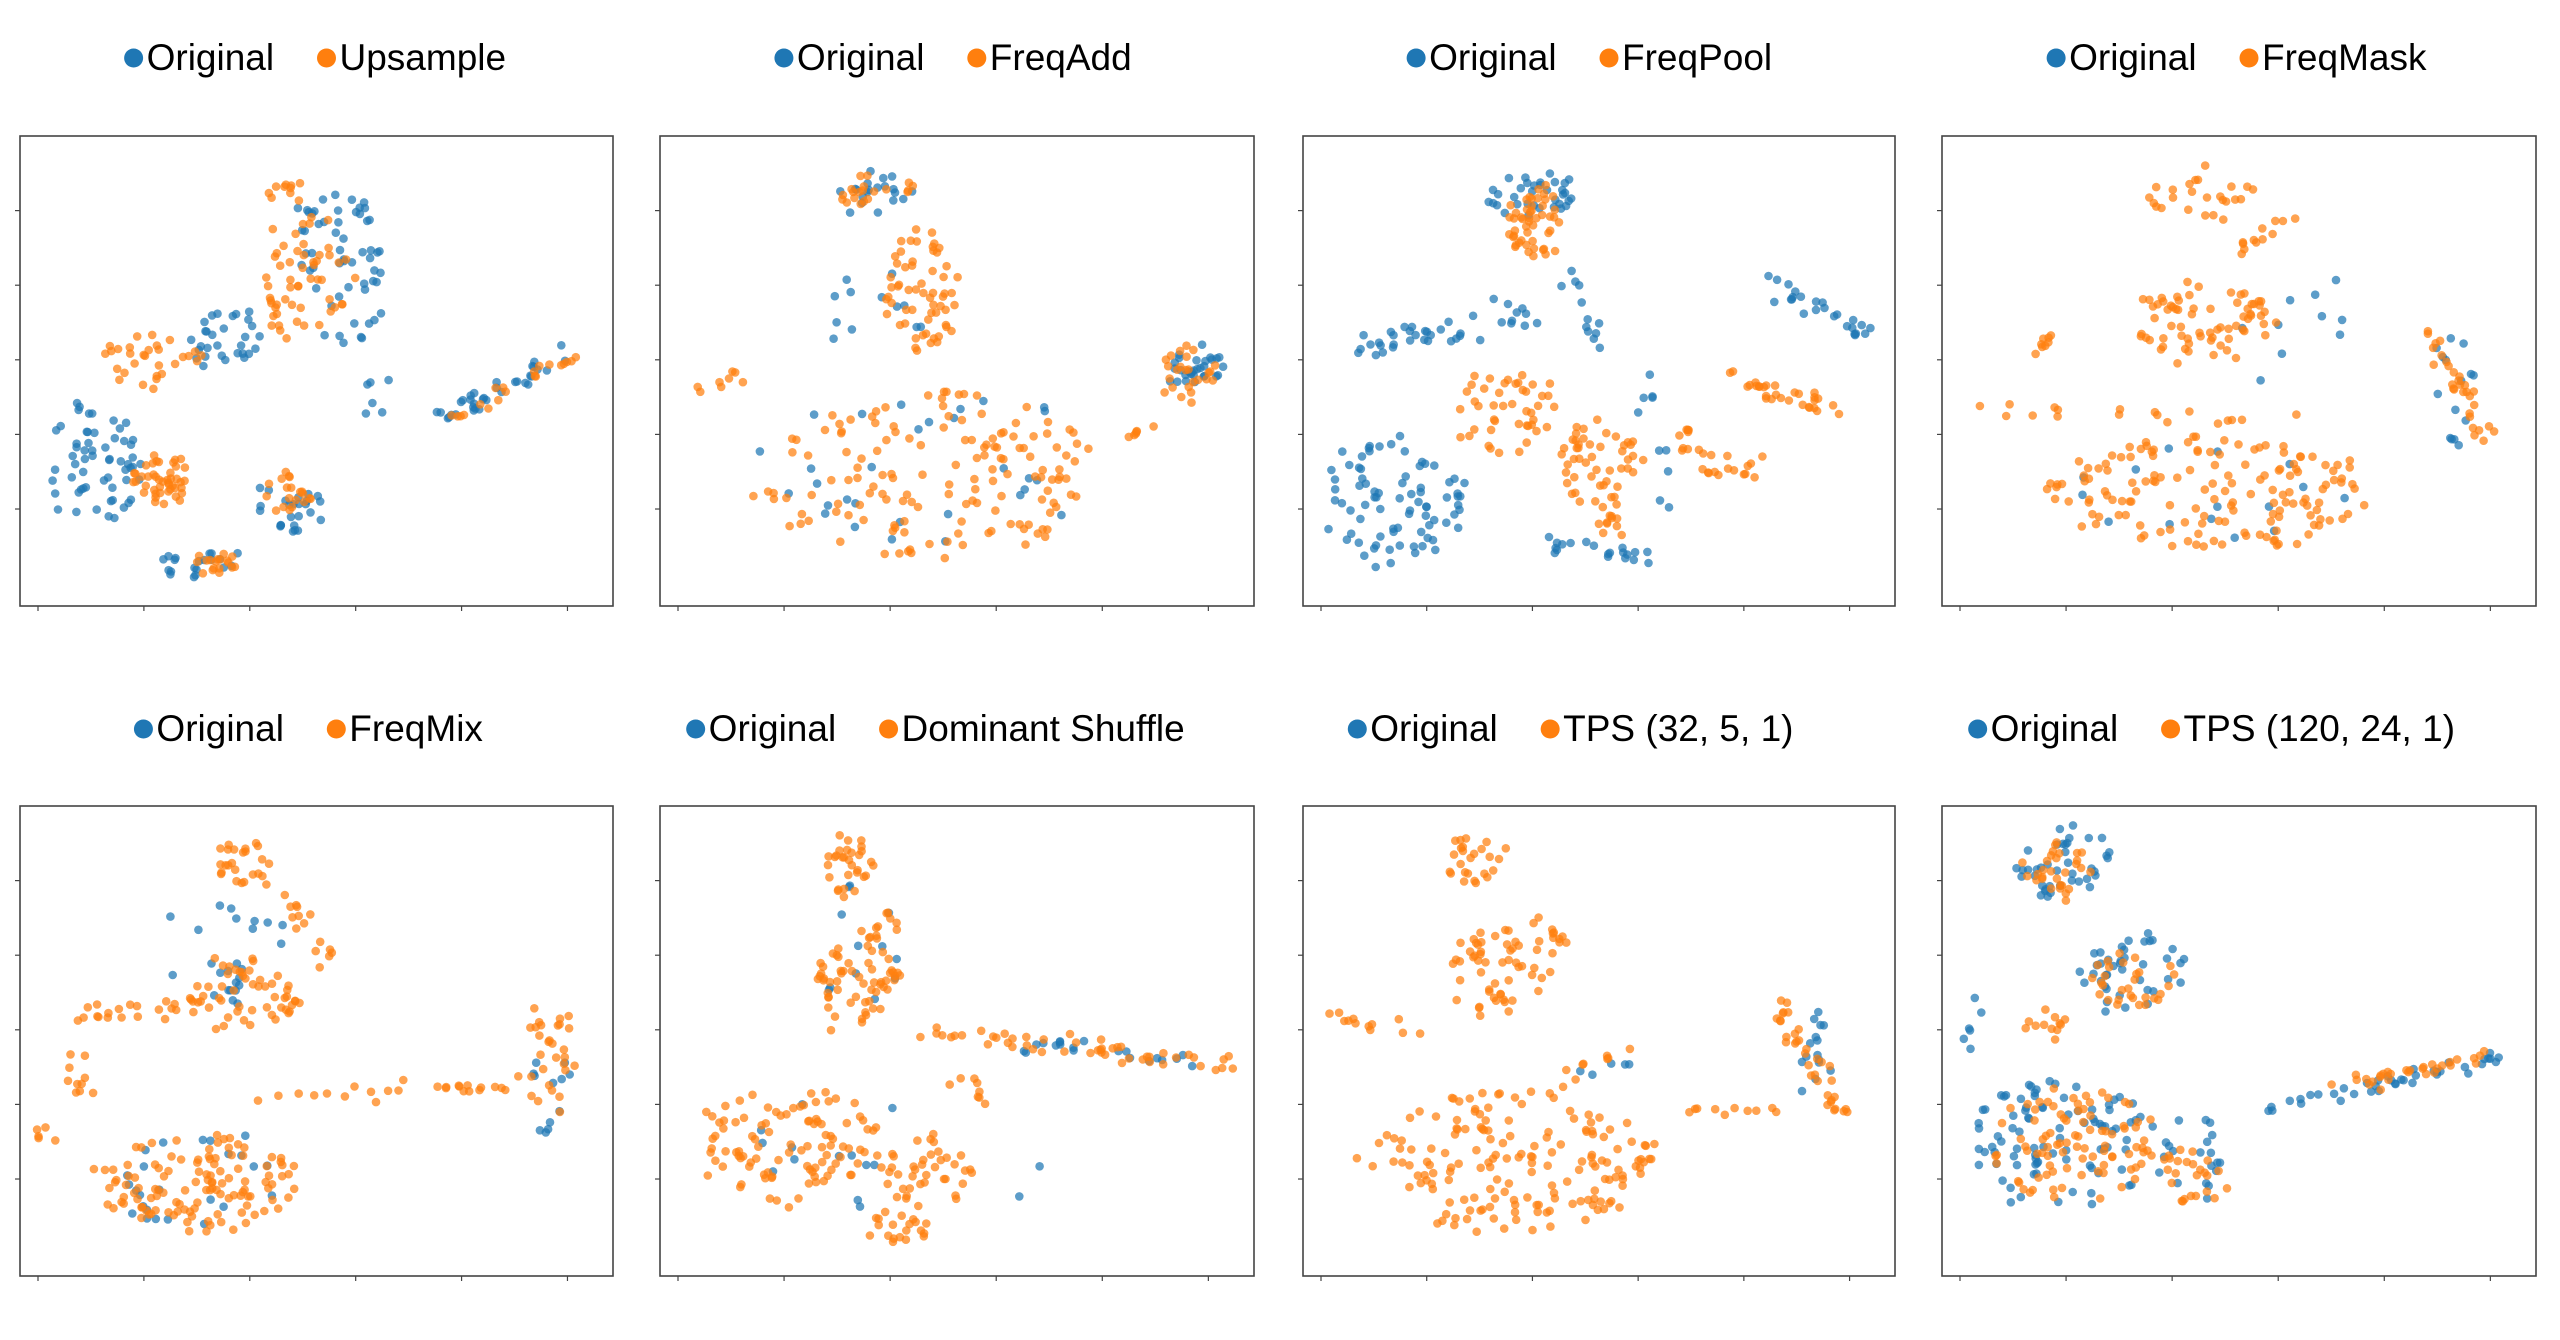 Image resolution: width=2560 pixels, height=1340 pixels. I want to click on legend-label-augmented: Dominant Shuffle, so click(1043, 728).